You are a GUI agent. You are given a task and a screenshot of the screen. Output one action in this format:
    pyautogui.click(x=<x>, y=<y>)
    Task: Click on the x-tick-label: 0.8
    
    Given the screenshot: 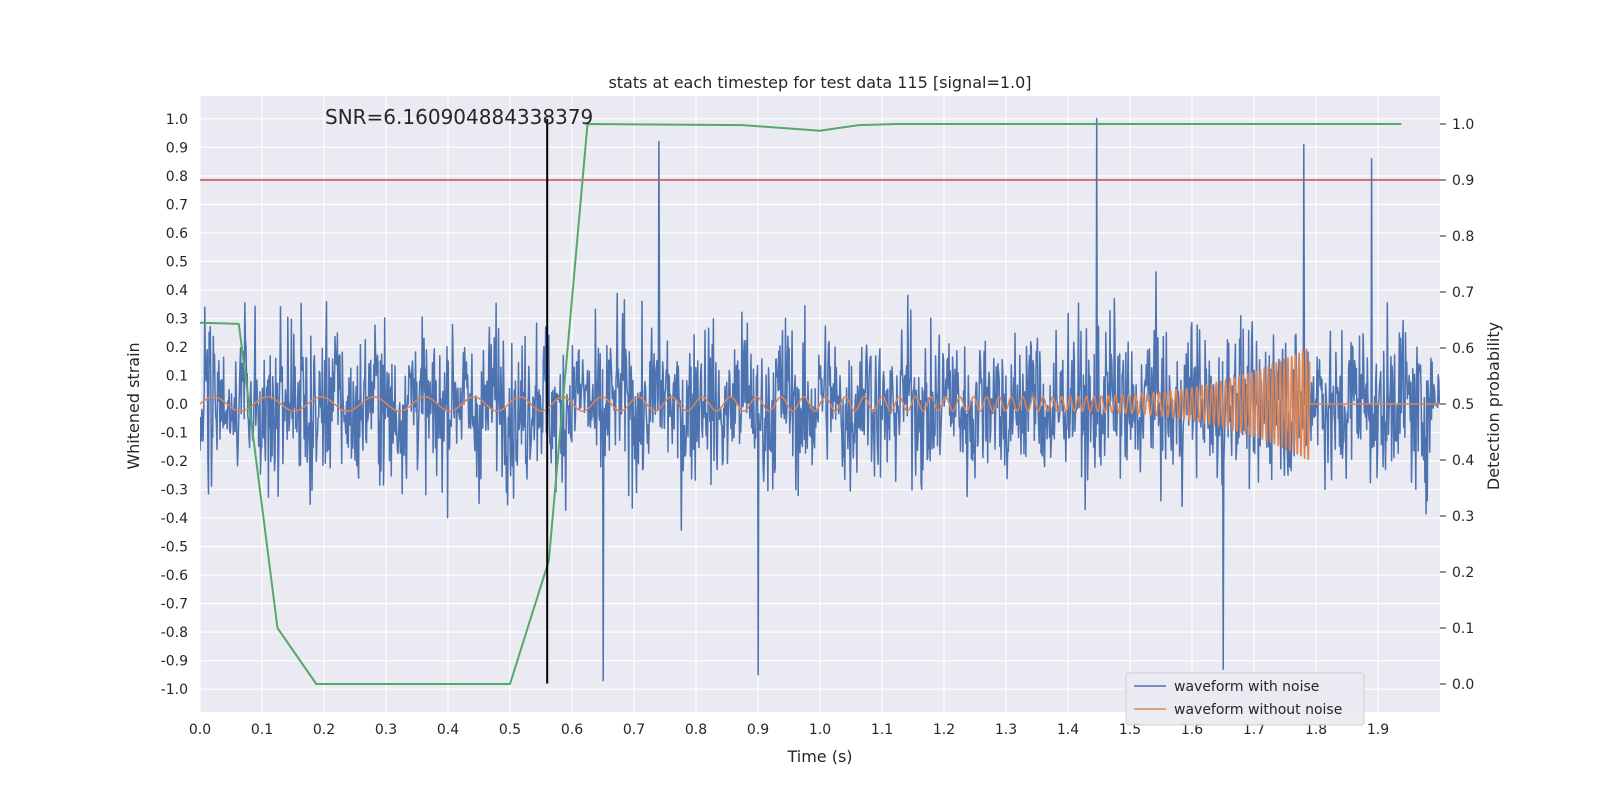 What is the action you would take?
    pyautogui.click(x=696, y=730)
    